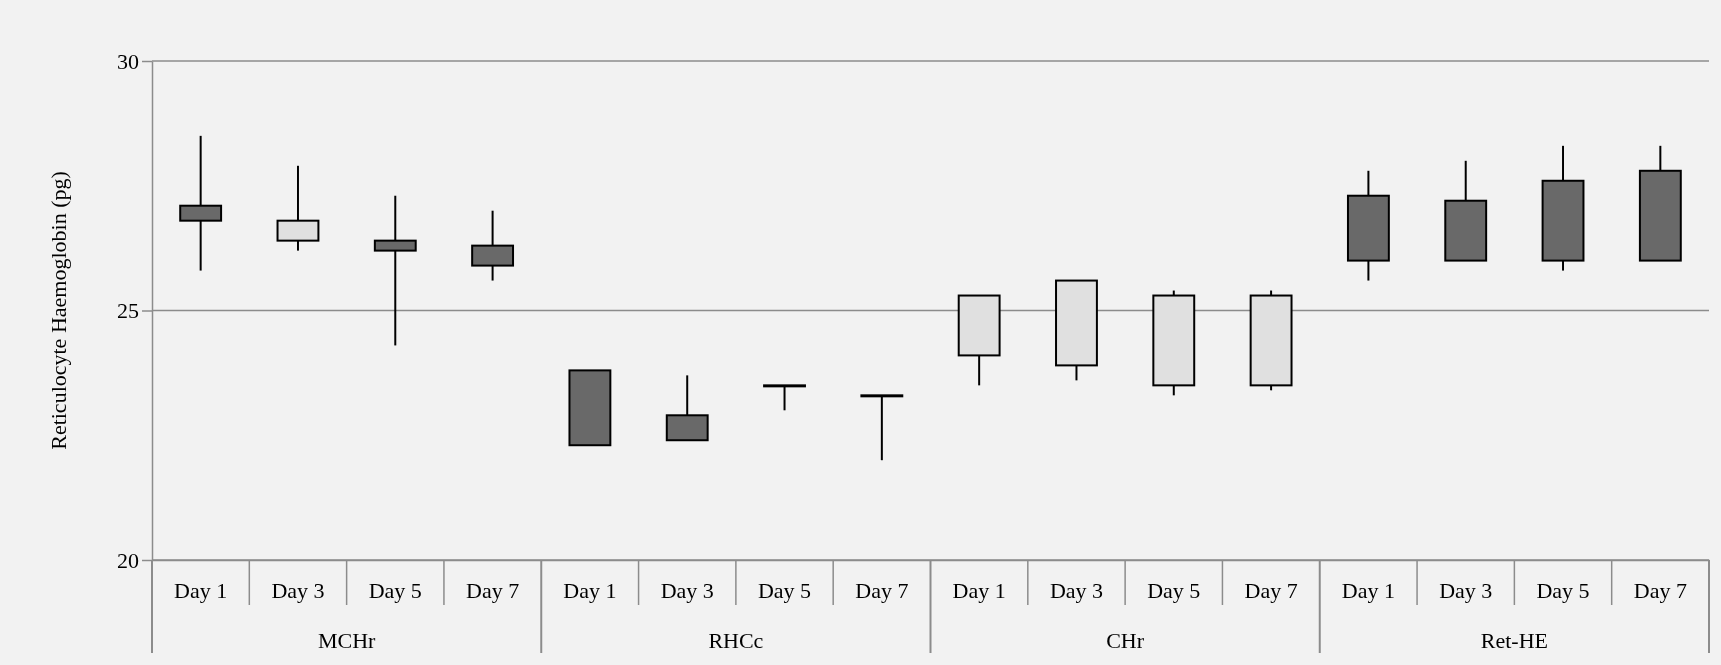  What do you see at coordinates (347, 640) in the screenshot?
I see `text: MCHr` at bounding box center [347, 640].